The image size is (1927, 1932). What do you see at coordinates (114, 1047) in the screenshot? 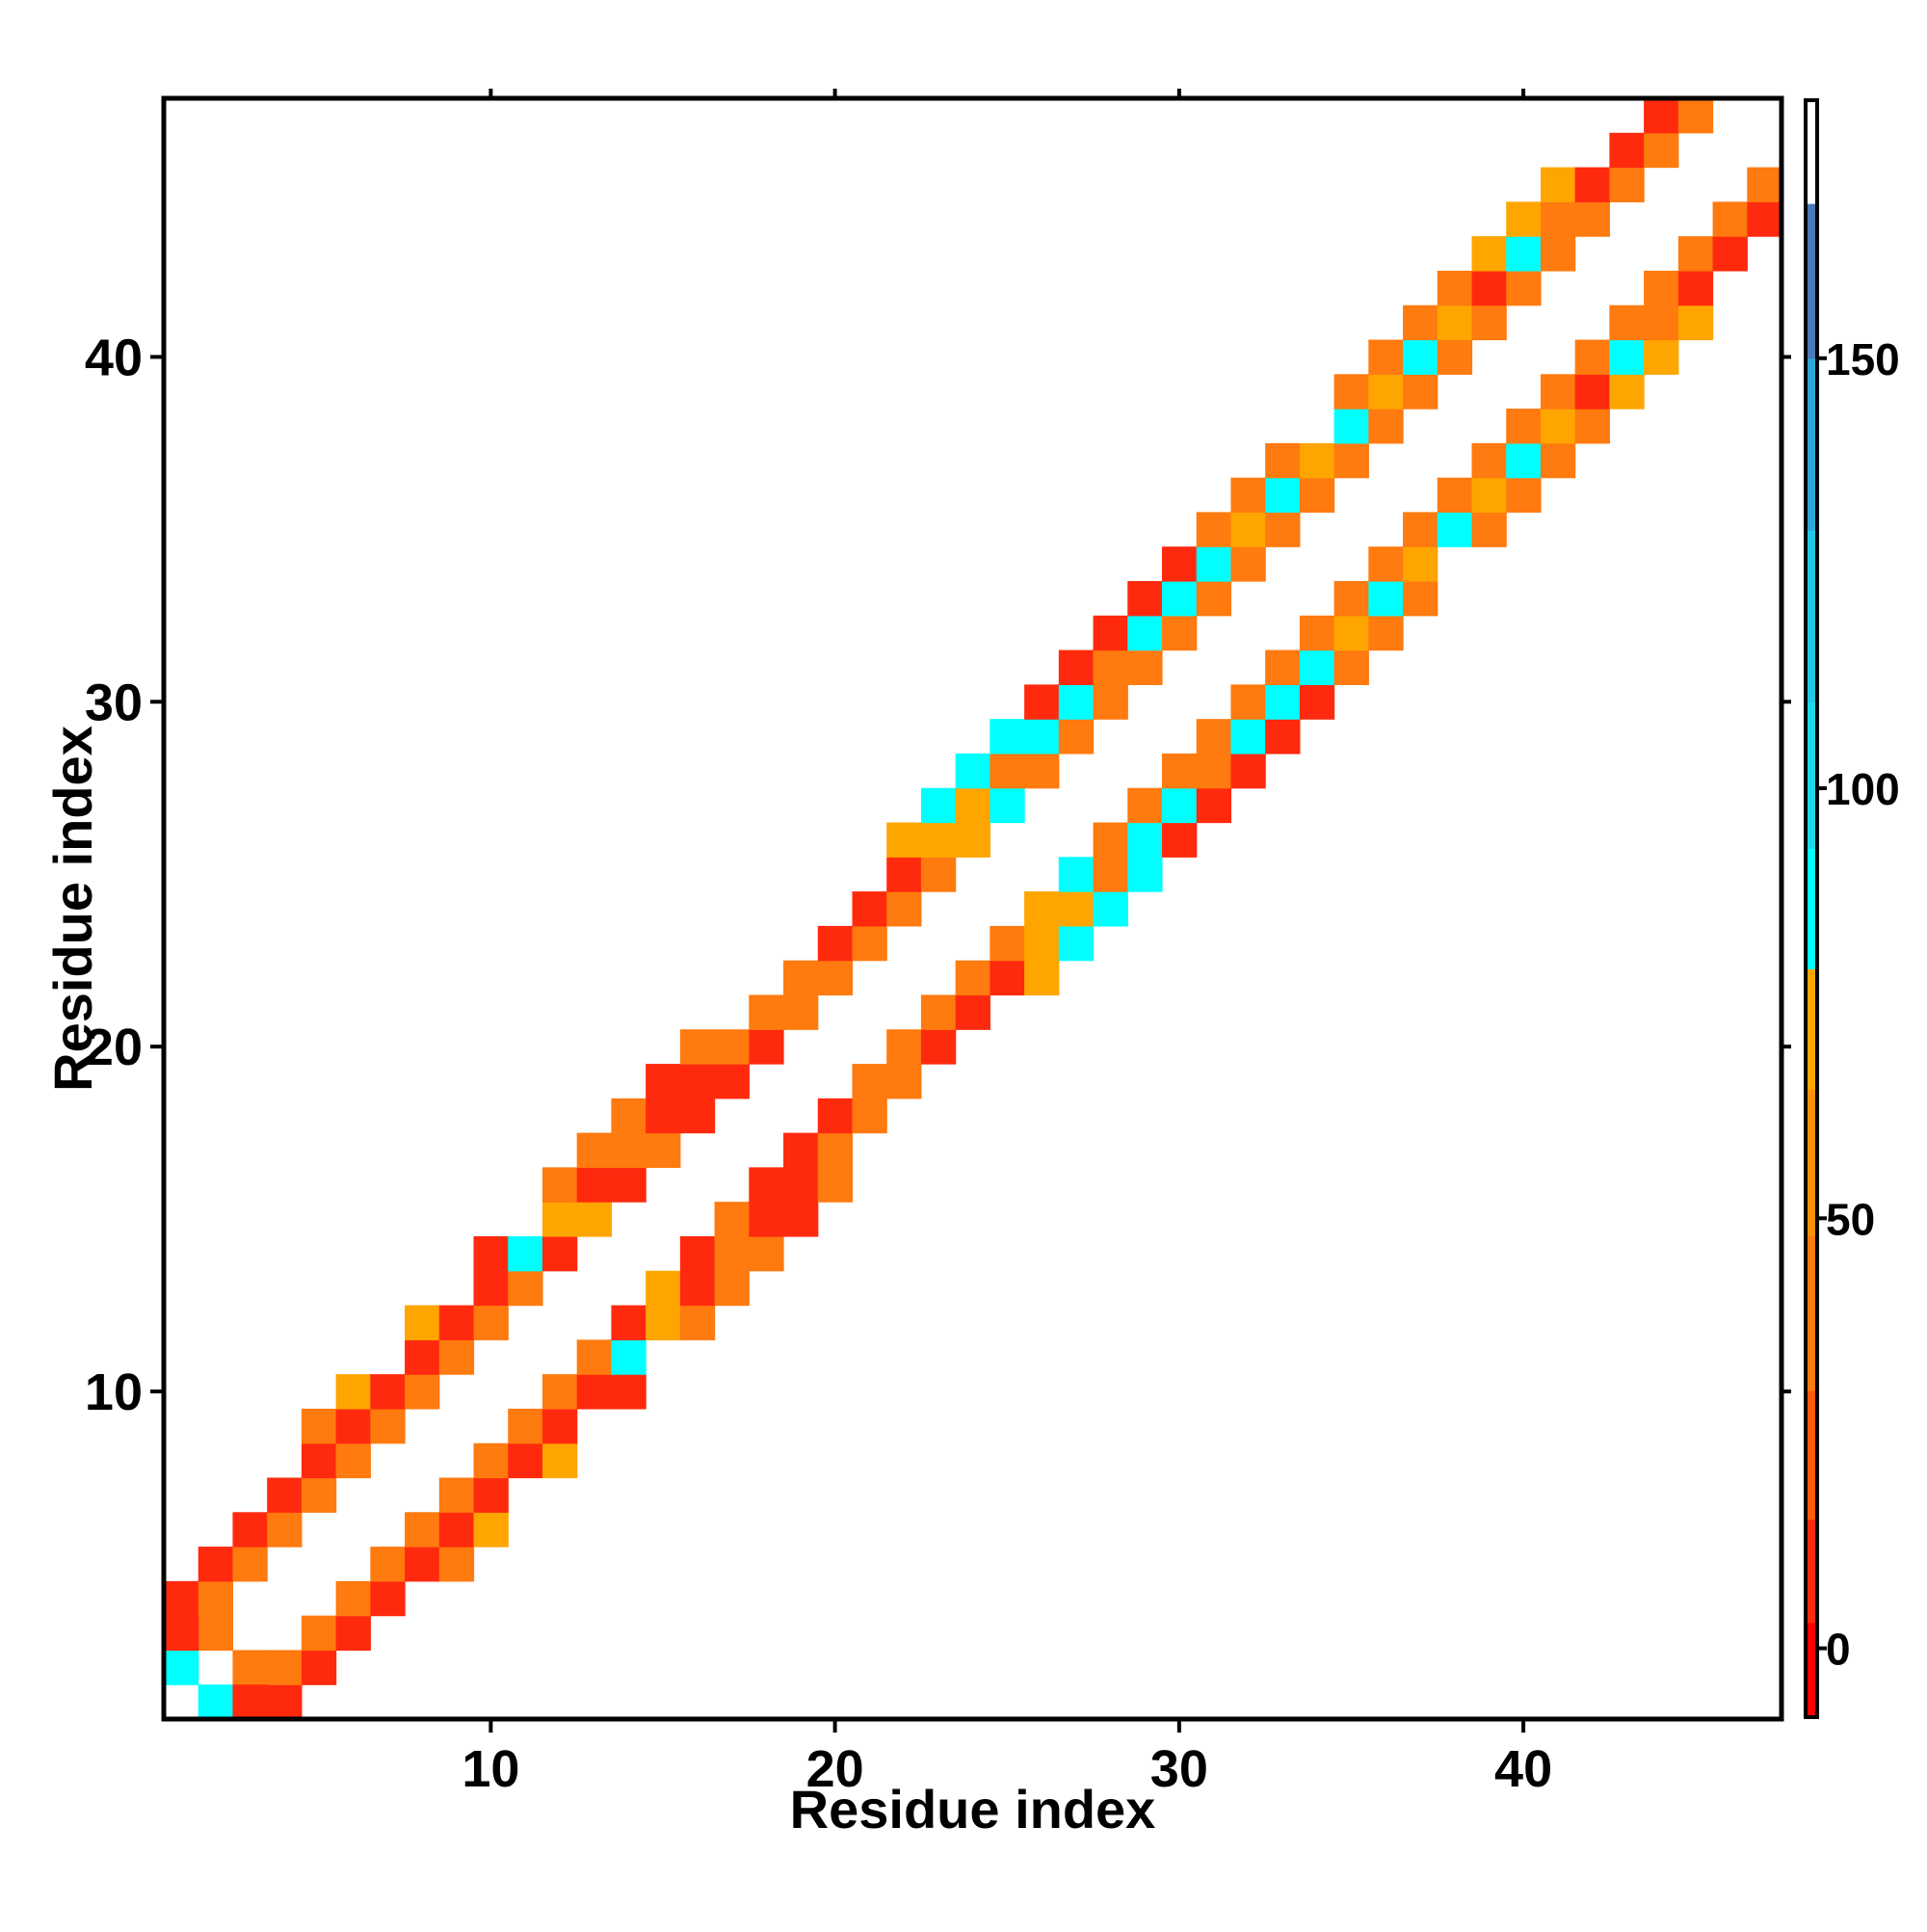
I see `y-tick-label: 20` at bounding box center [114, 1047].